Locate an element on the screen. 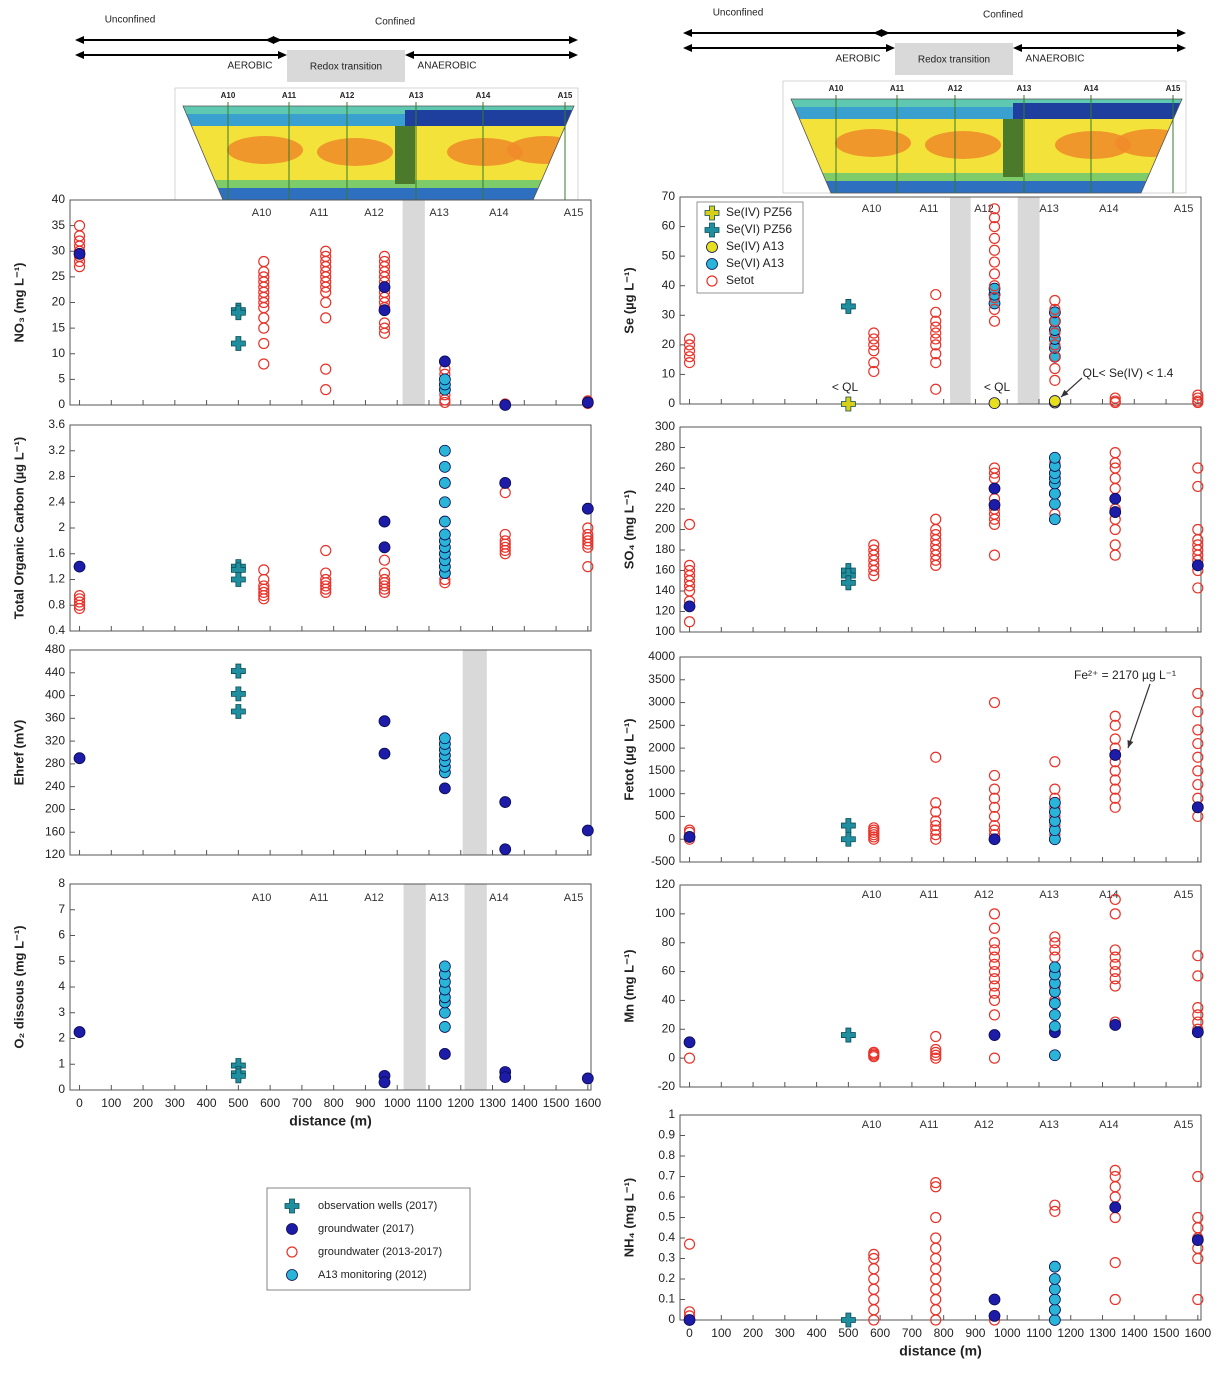  x-tick-label: 1600 is located at coordinates (1197, 1333).